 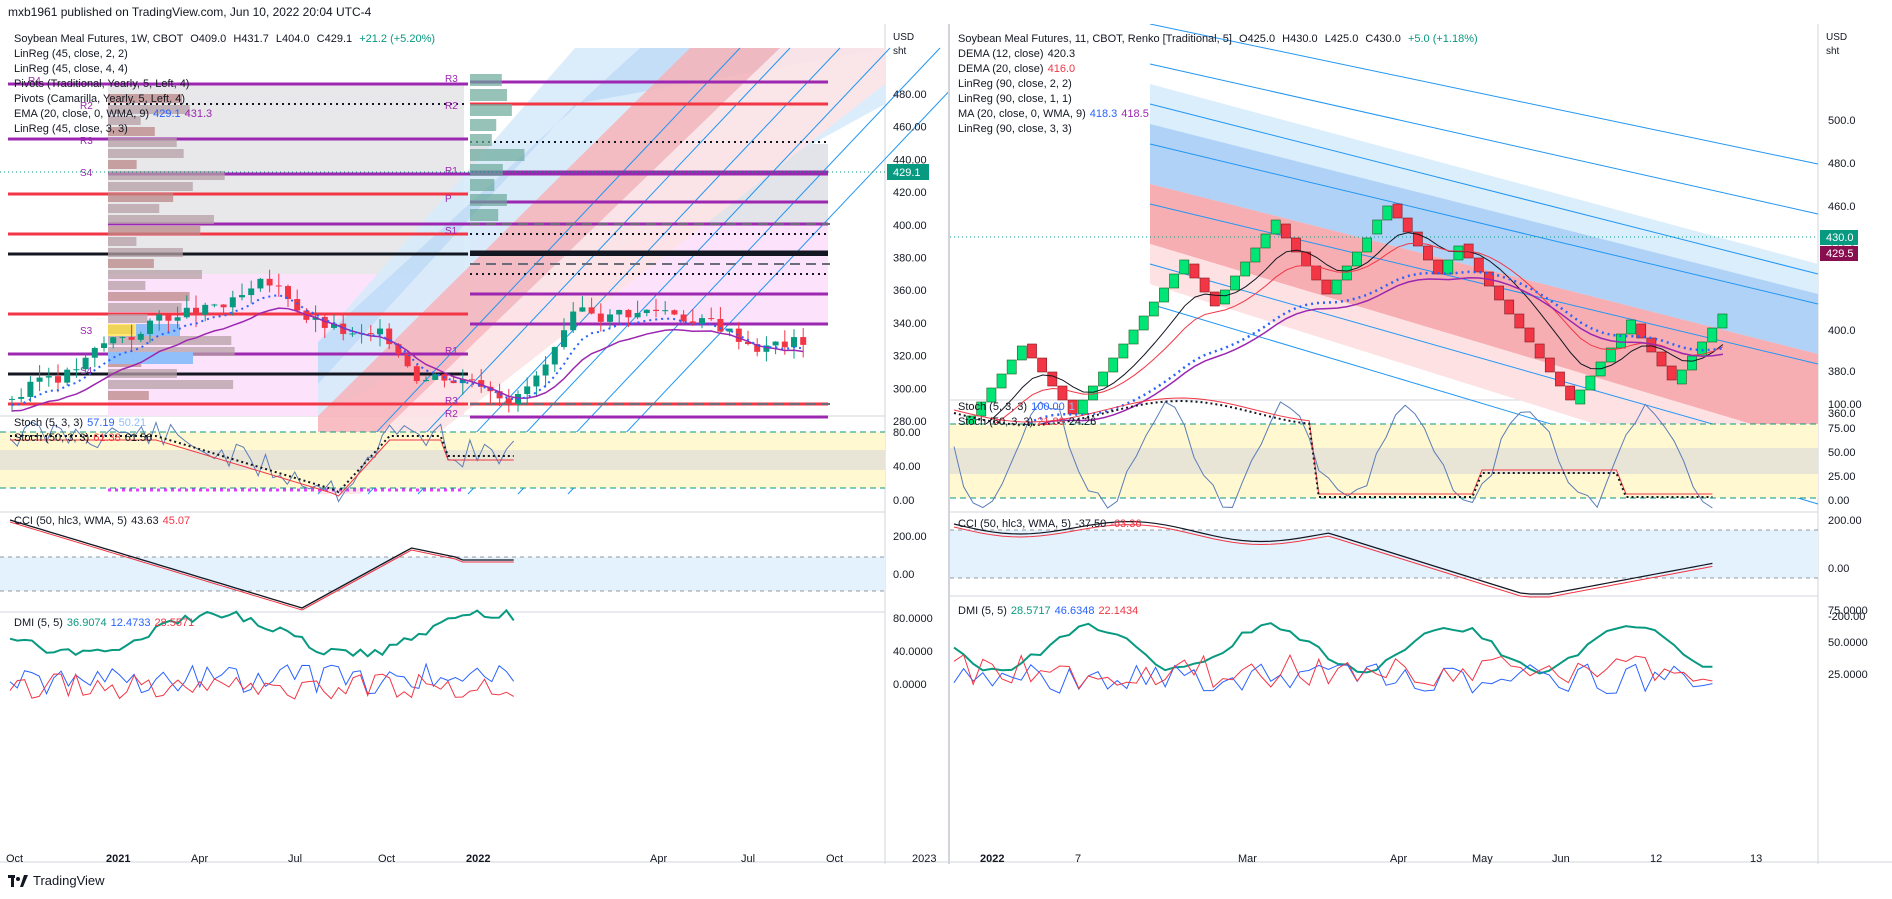 I want to click on left-pivot-label: R2, so click(x=451, y=106).